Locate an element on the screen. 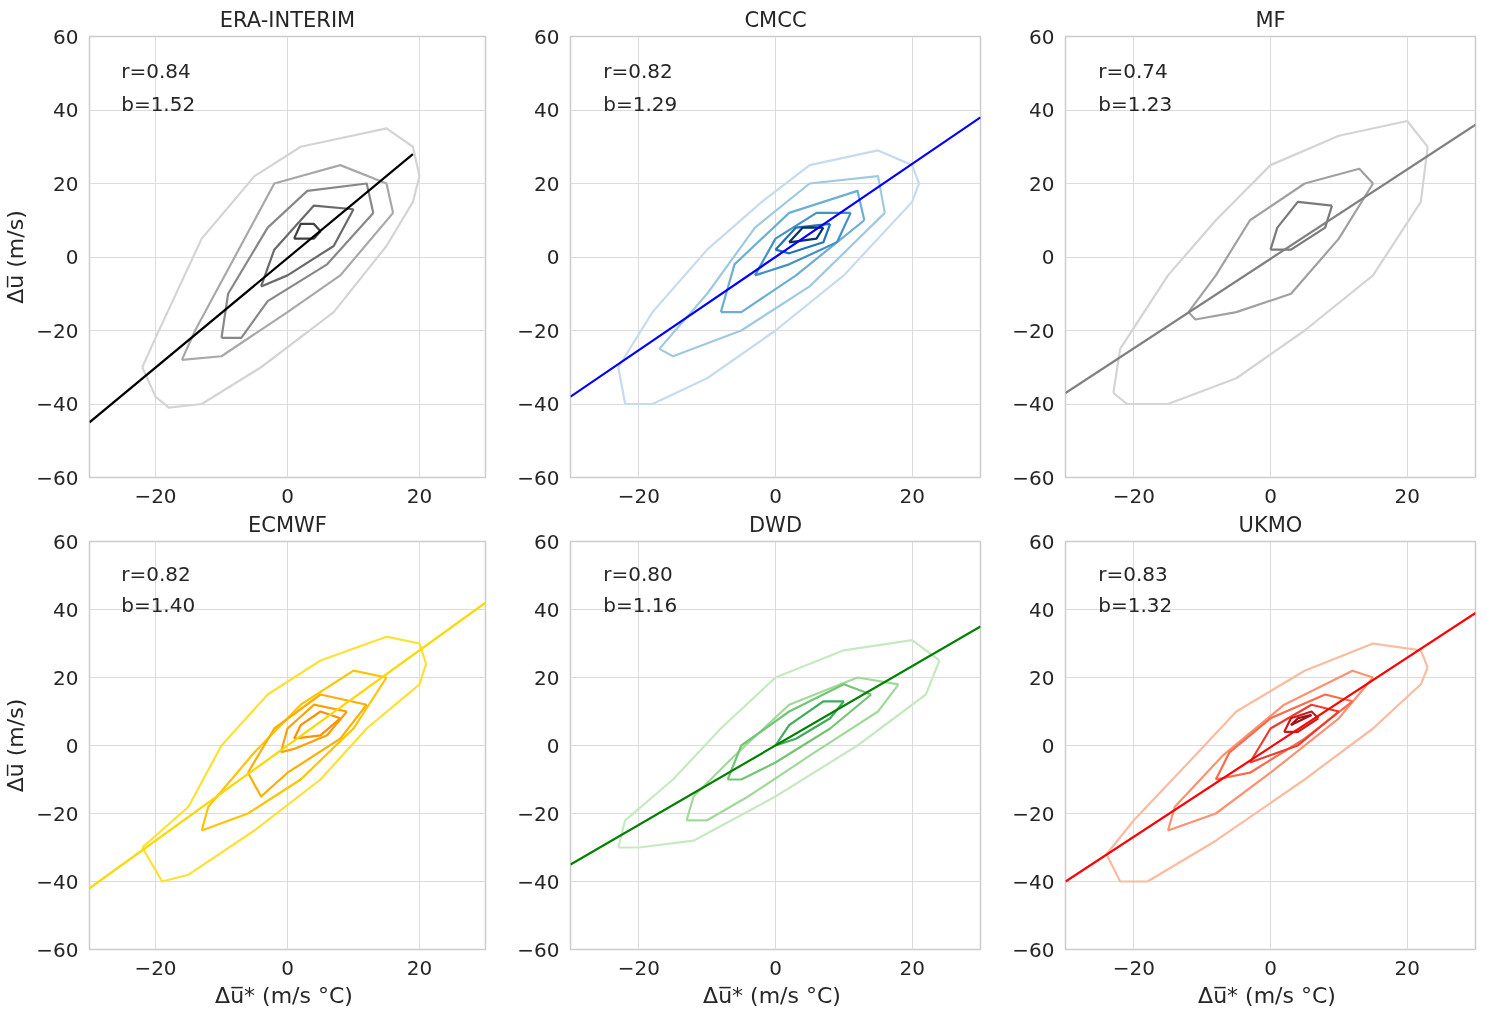 Image resolution: width=1487 pixels, height=1020 pixels. annotation: b=1.32 is located at coordinates (1135, 604).